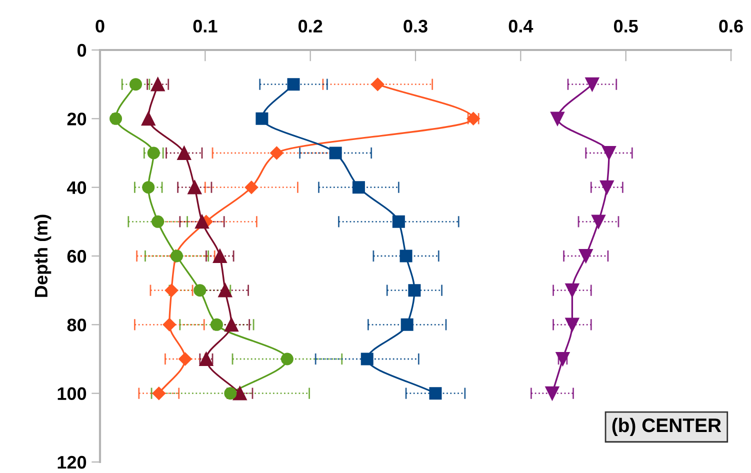 Image resolution: width=751 pixels, height=473 pixels. I want to click on y-tick-label: 120, so click(72, 462).